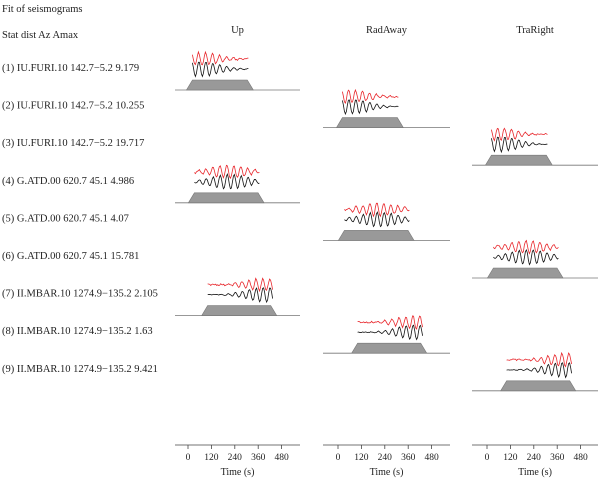 The height and width of the screenshot is (480, 600). I want to click on column-header: Stat dist Az Amax, so click(40, 35).